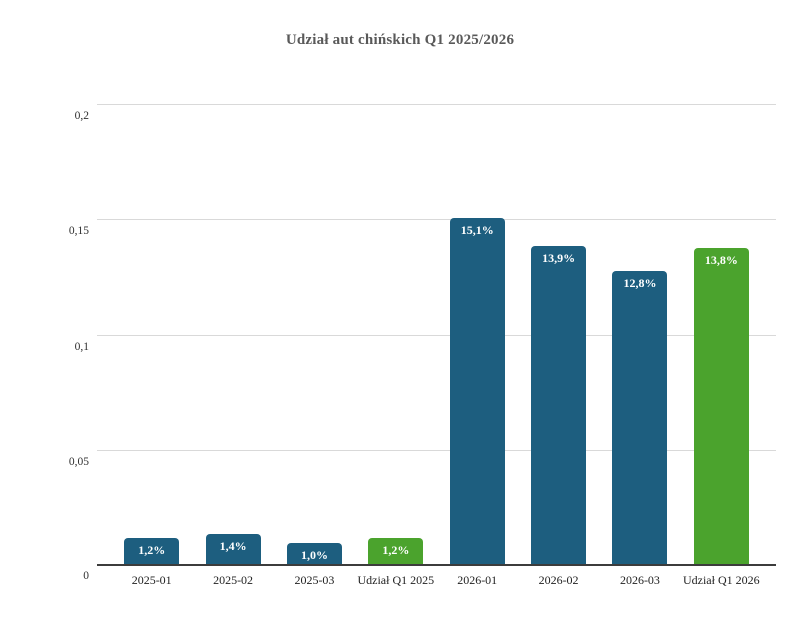  I want to click on bar-slot: 1,0% 2025-03, so click(314, 346).